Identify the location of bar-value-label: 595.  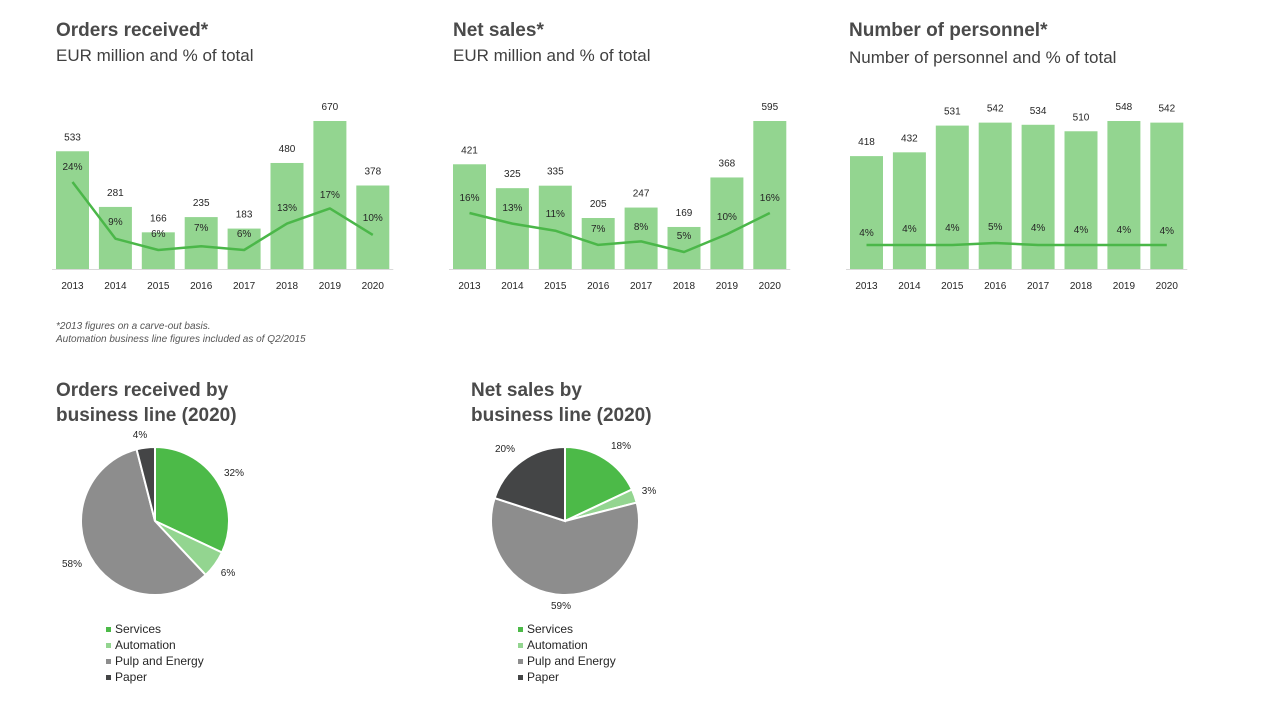
(769, 107).